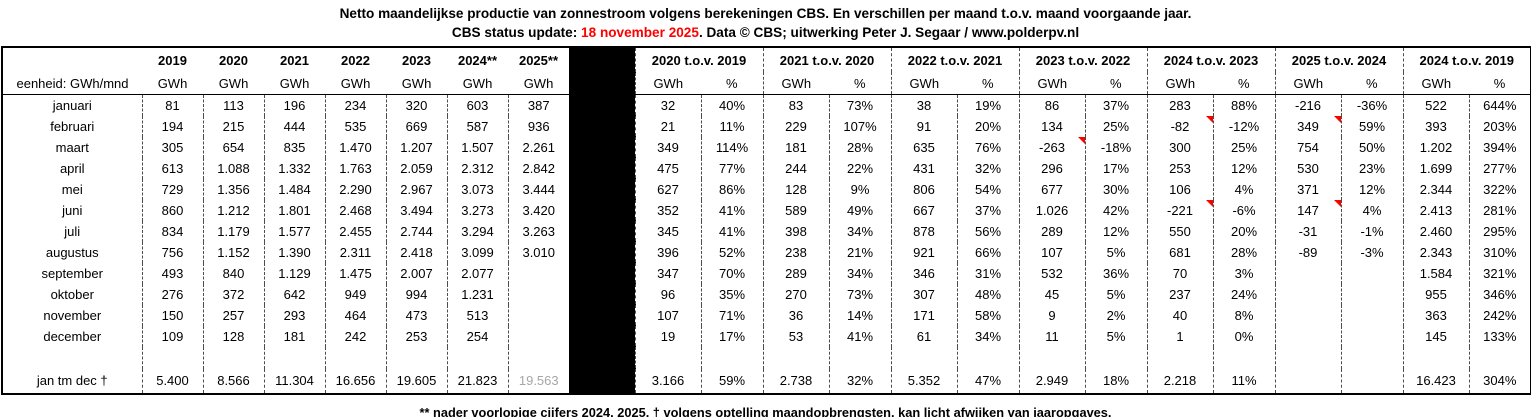 The width and height of the screenshot is (1531, 417). I want to click on comparison-pct-cell: 42%, so click(1115, 210).